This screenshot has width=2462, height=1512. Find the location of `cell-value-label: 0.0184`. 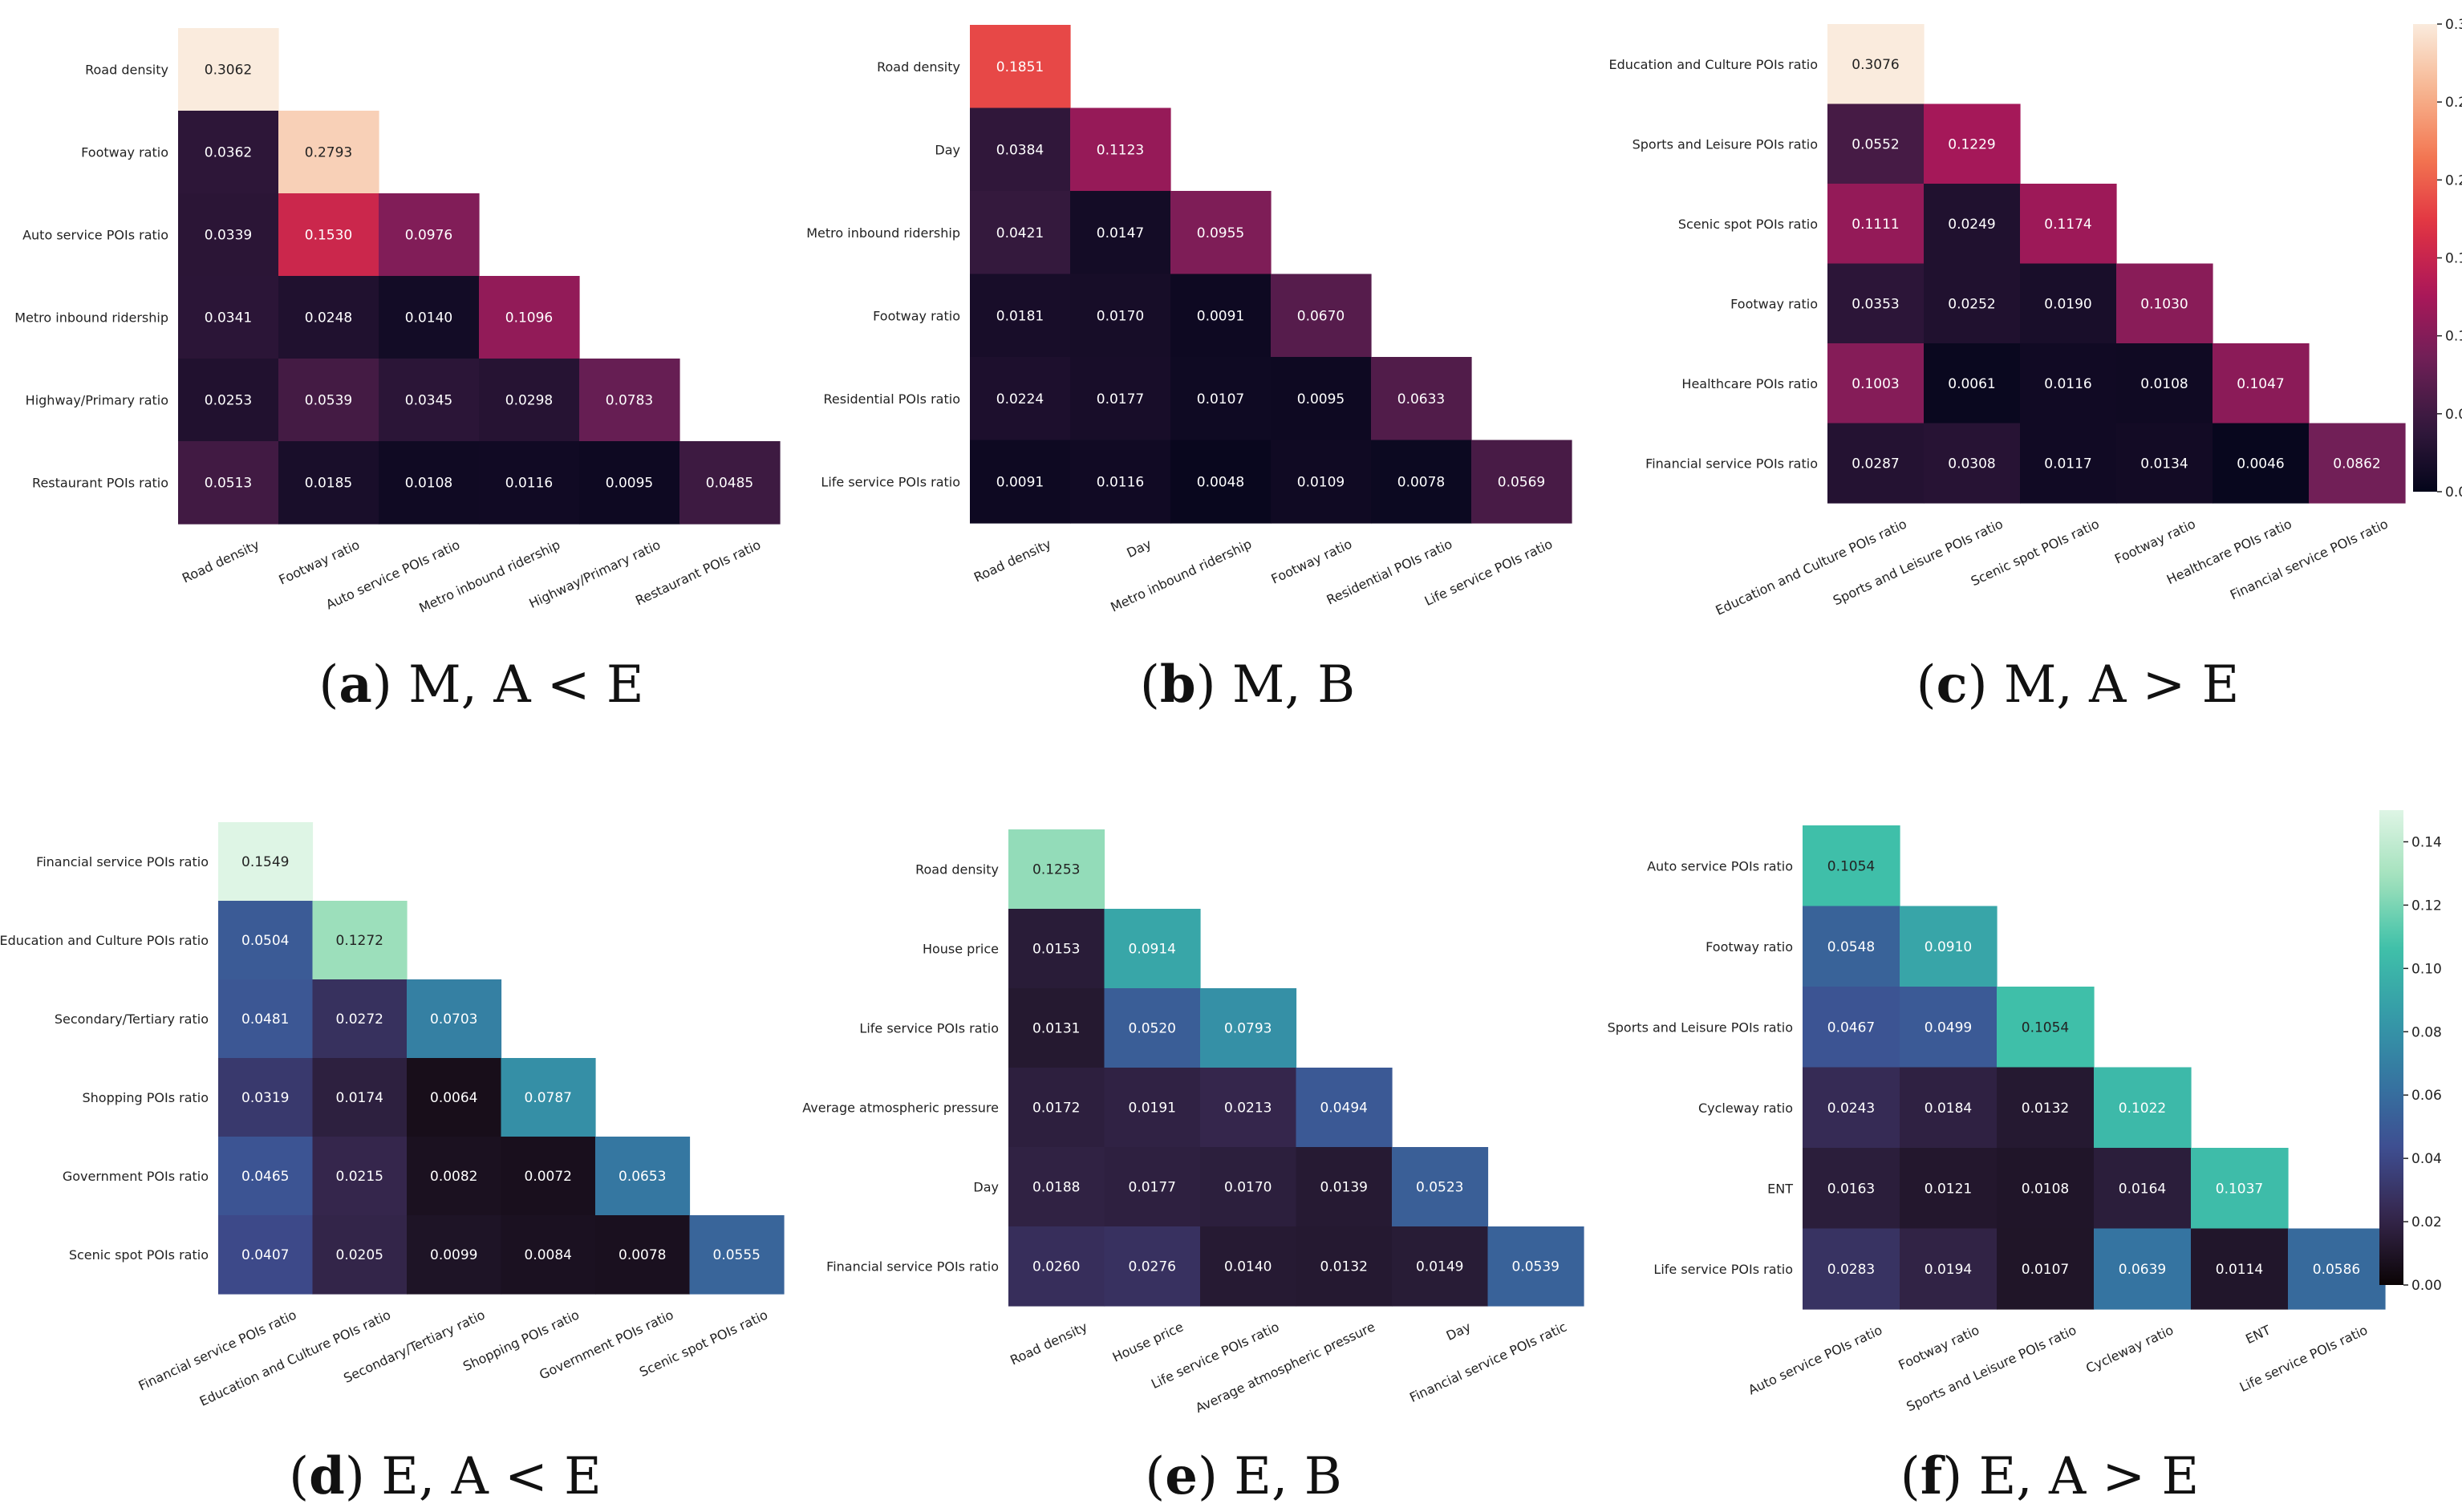

cell-value-label: 0.0184 is located at coordinates (1948, 1109).